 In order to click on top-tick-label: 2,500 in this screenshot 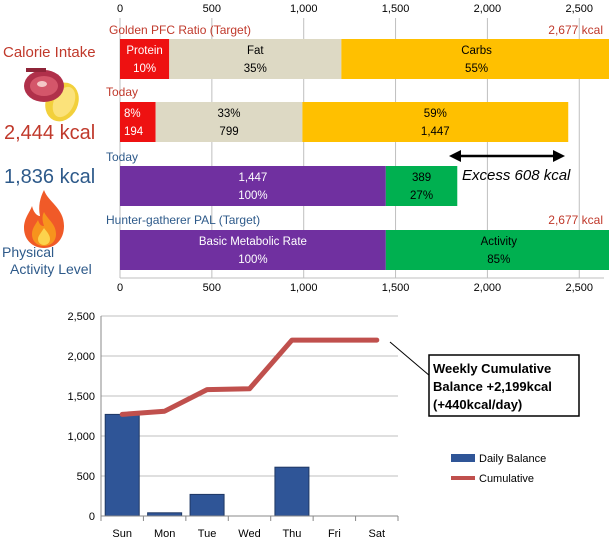, I will do `click(579, 9)`.